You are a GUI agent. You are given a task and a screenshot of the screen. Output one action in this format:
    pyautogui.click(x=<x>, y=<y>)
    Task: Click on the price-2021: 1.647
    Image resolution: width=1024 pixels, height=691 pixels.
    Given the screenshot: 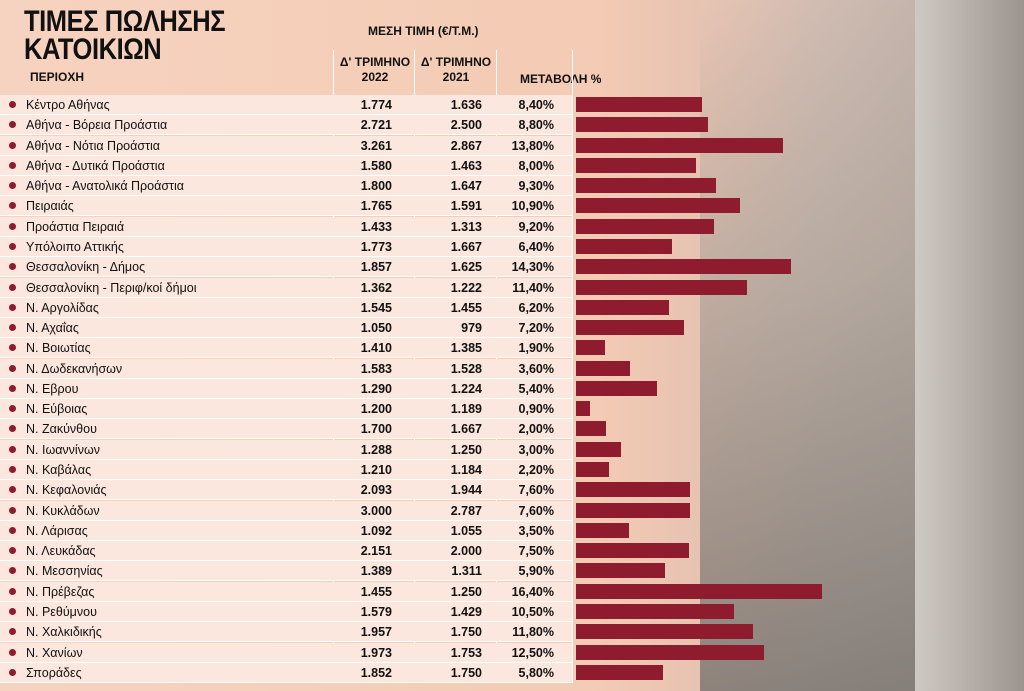 What is the action you would take?
    pyautogui.click(x=466, y=186)
    